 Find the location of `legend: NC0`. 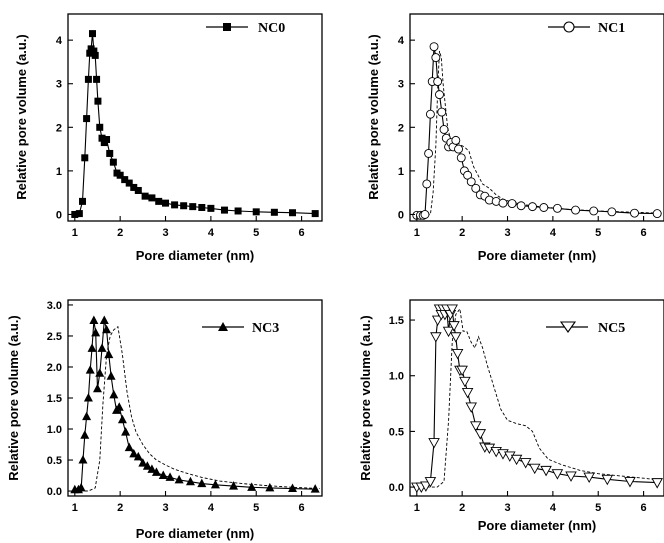

legend: NC0 is located at coordinates (245, 28).